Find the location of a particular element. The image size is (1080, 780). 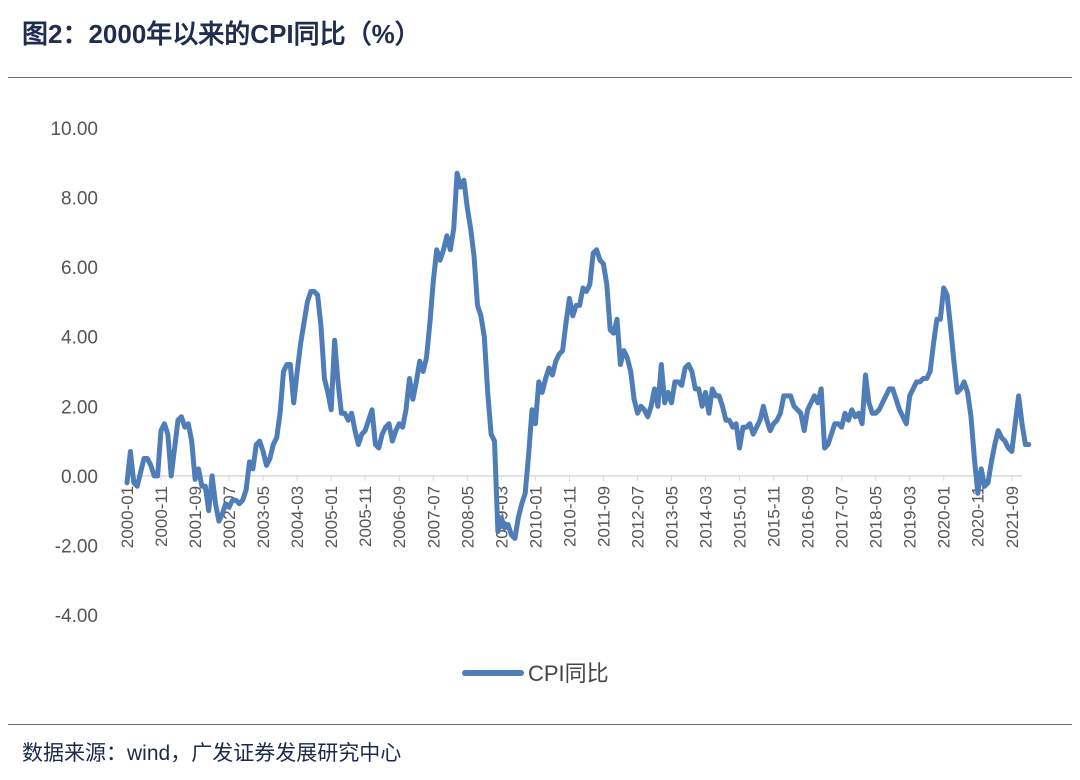

x-tick-label: 2020-01 is located at coordinates (944, 517).